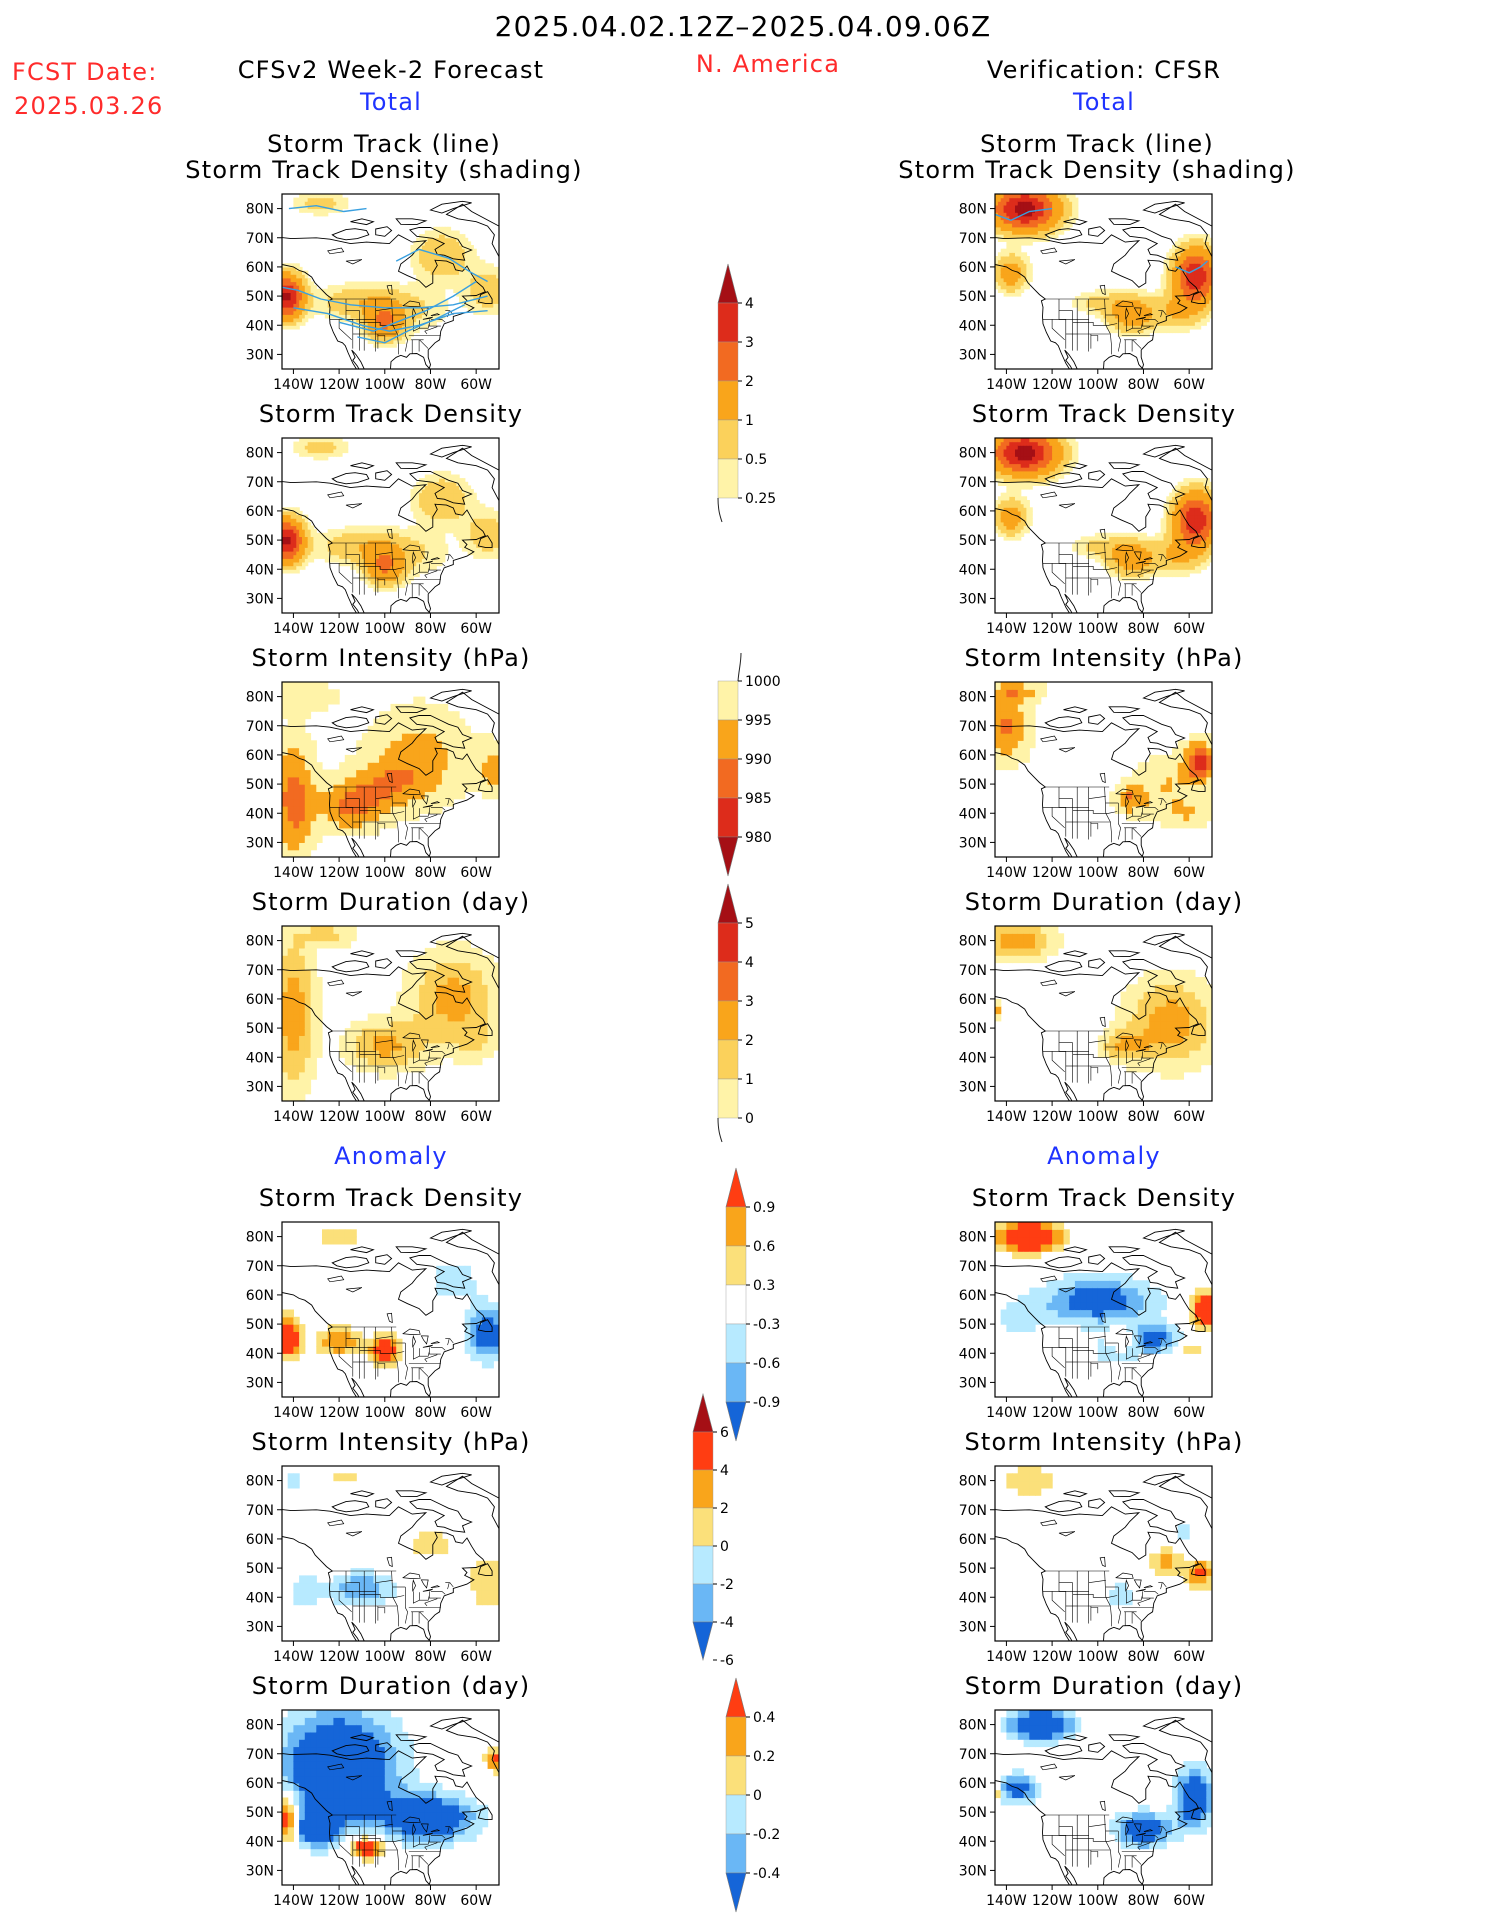 The height and width of the screenshot is (1925, 1487). What do you see at coordinates (391, 1686) in the screenshot?
I see `left-panel7-title: Storm Duration (day)` at bounding box center [391, 1686].